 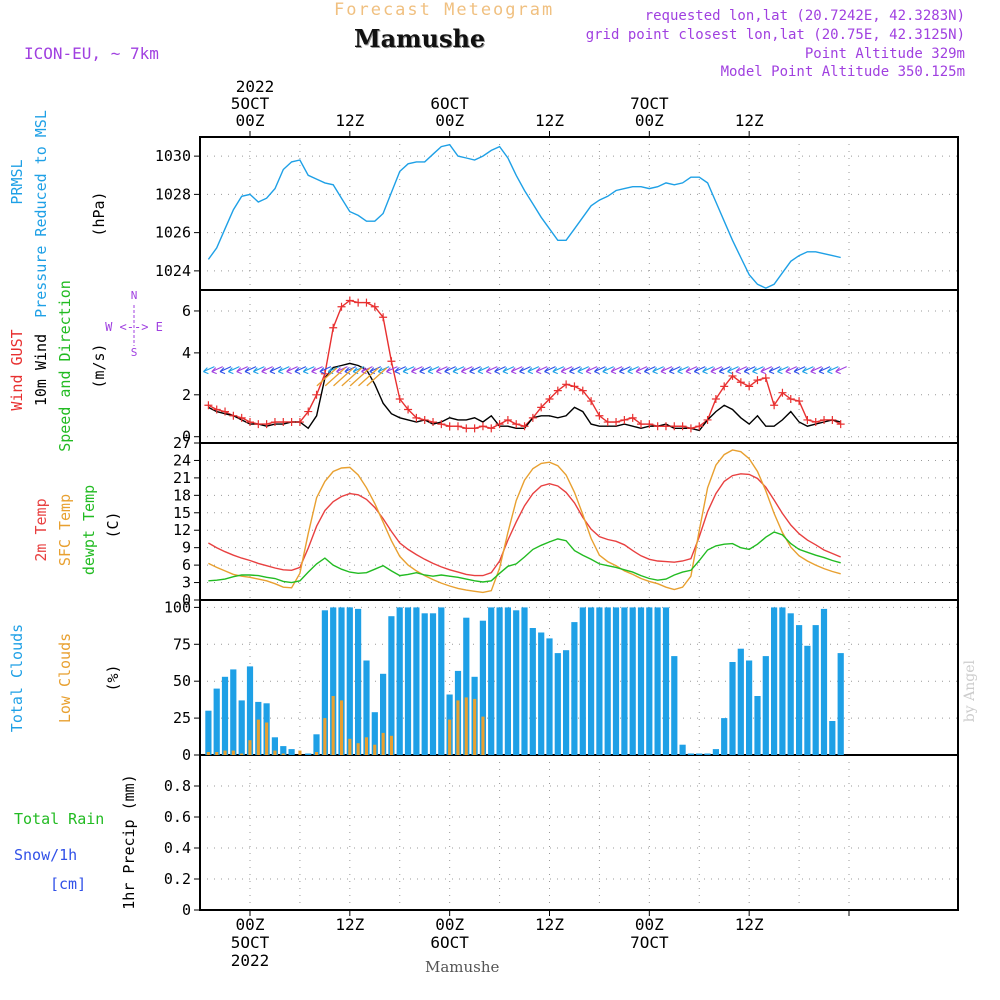 What do you see at coordinates (177, 607) in the screenshot?
I see `y-tick-label: 100` at bounding box center [177, 607].